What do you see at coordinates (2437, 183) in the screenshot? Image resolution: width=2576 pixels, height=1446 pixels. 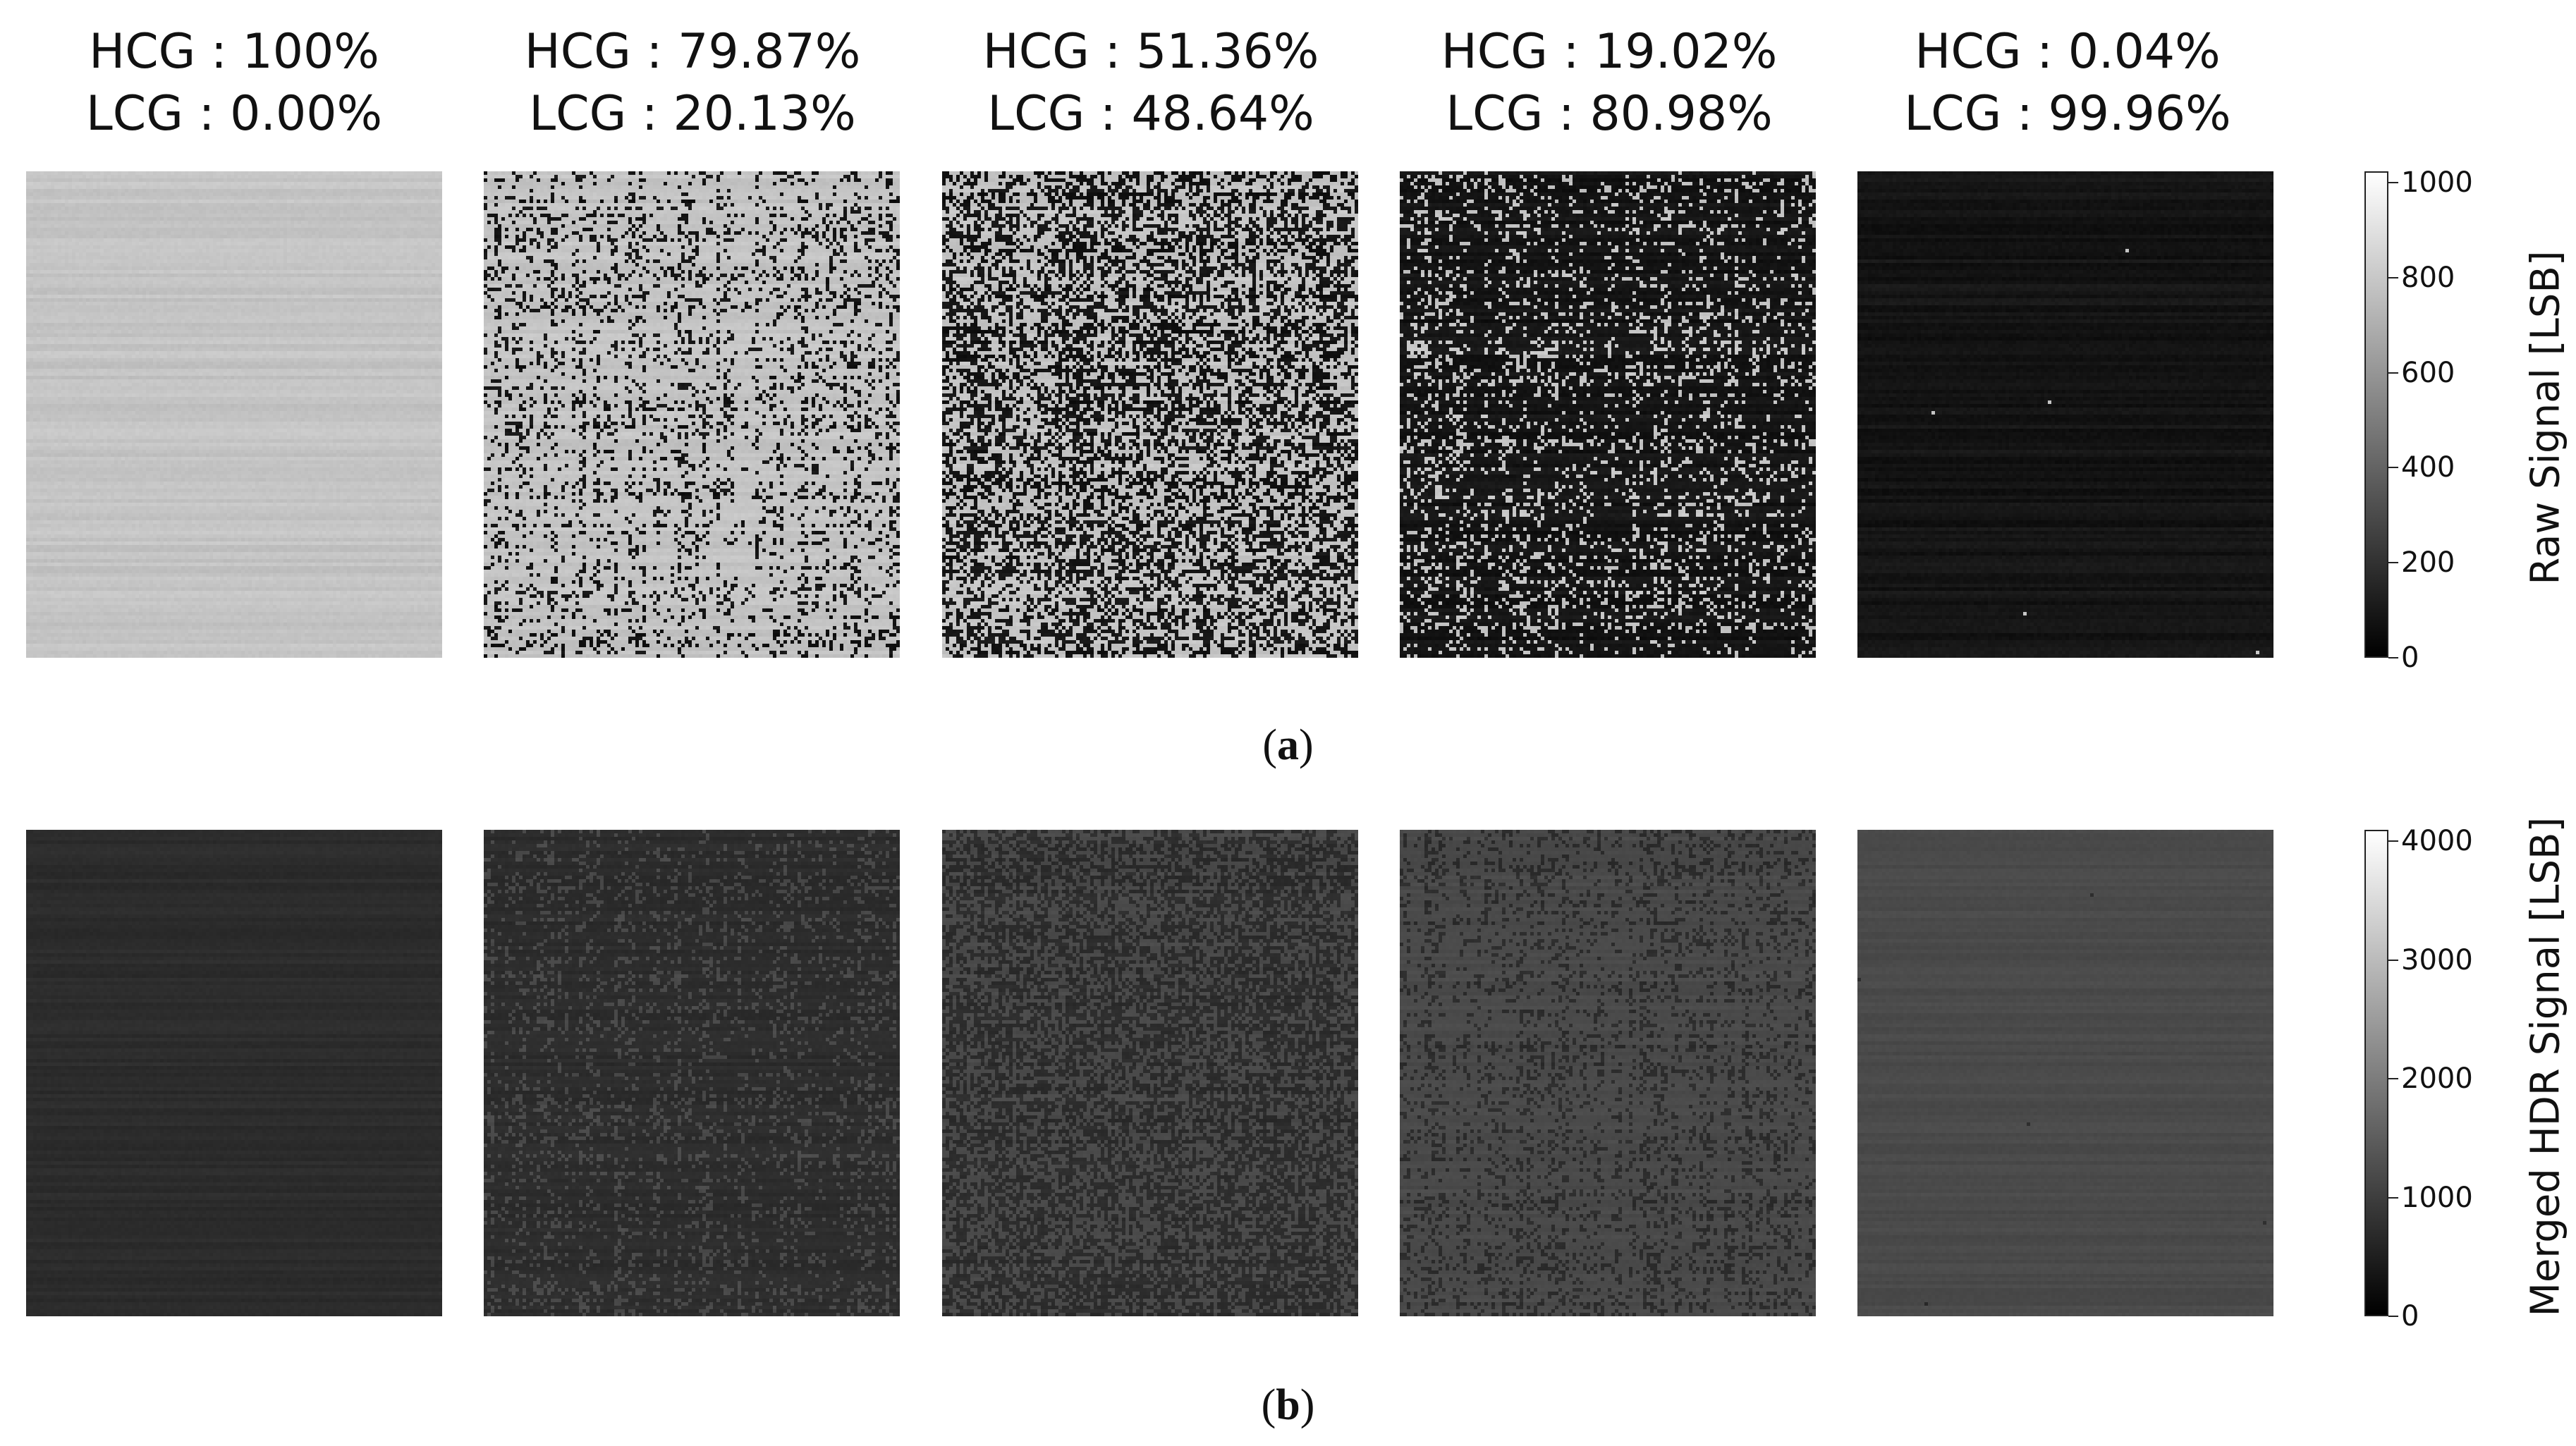 I see `raw-signal-colorbar-tick-label: 1000` at bounding box center [2437, 183].